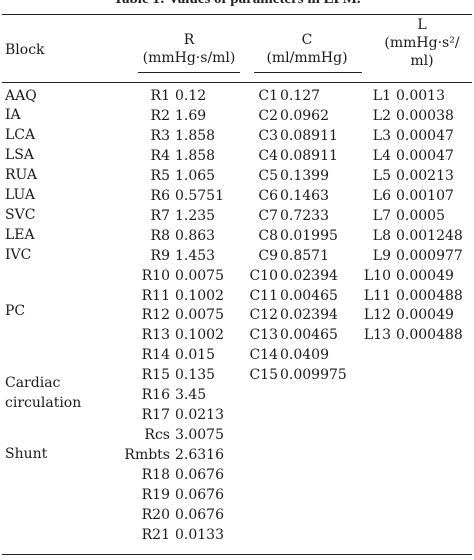 This screenshot has height=560, width=474. I want to click on r-param-name: R3, so click(160, 135).